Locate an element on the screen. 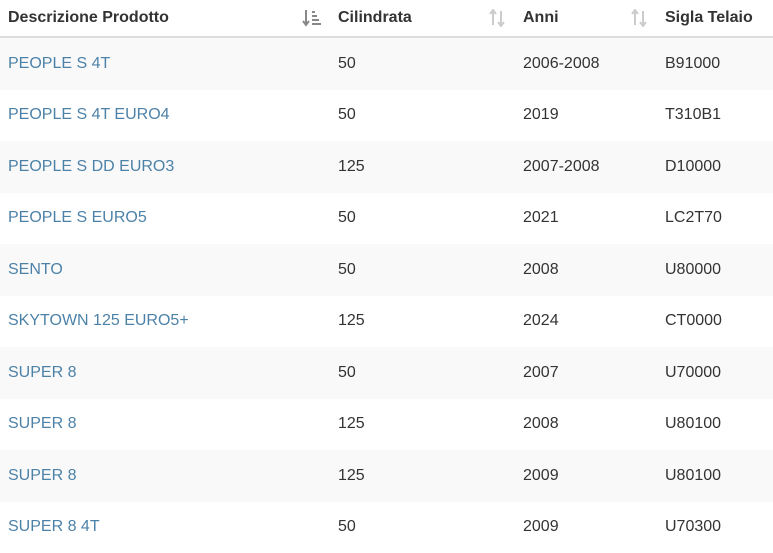 This screenshot has height=553, width=773. column-header-label: Anni is located at coordinates (541, 17).